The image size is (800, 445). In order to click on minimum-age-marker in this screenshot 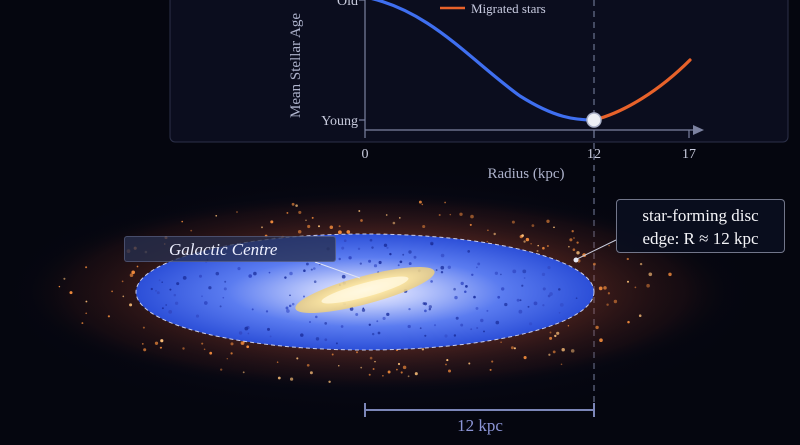, I will do `click(594, 120)`.